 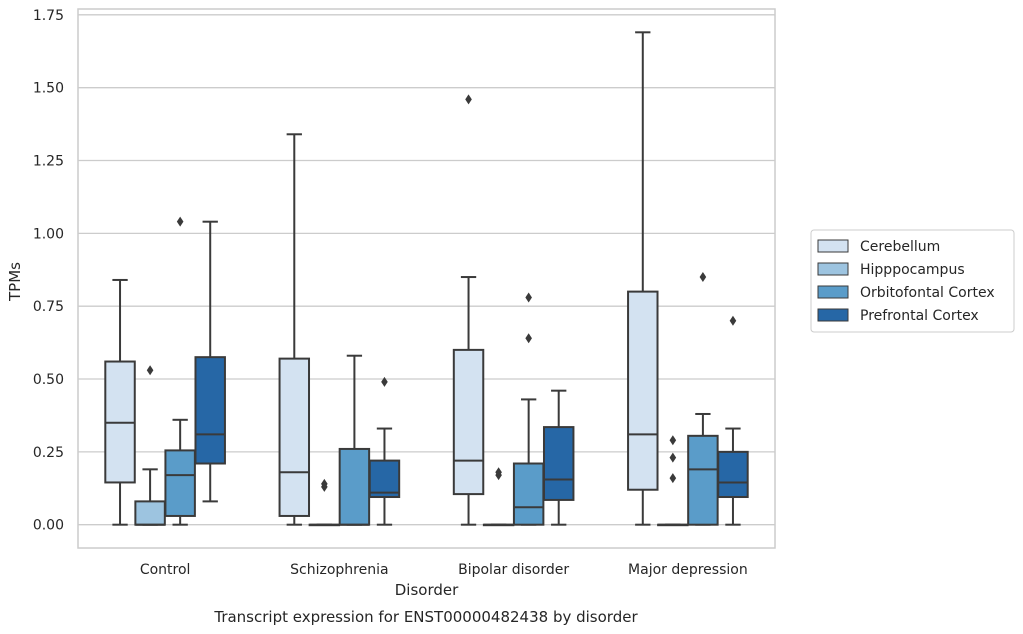 I want to click on x-tick-label: Bipolar disorder, so click(x=513, y=570).